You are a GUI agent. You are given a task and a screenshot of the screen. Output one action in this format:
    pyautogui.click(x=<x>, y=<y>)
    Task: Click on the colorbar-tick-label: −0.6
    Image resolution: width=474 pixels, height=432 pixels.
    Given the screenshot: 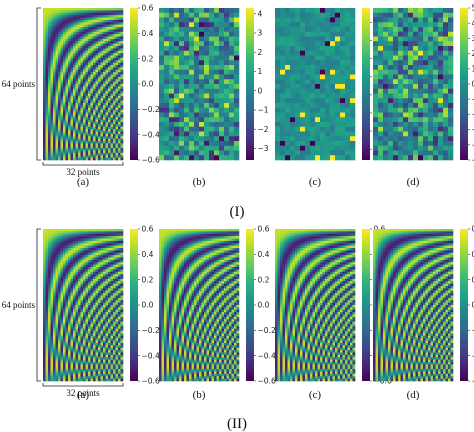 What is the action you would take?
    pyautogui.click(x=151, y=160)
    